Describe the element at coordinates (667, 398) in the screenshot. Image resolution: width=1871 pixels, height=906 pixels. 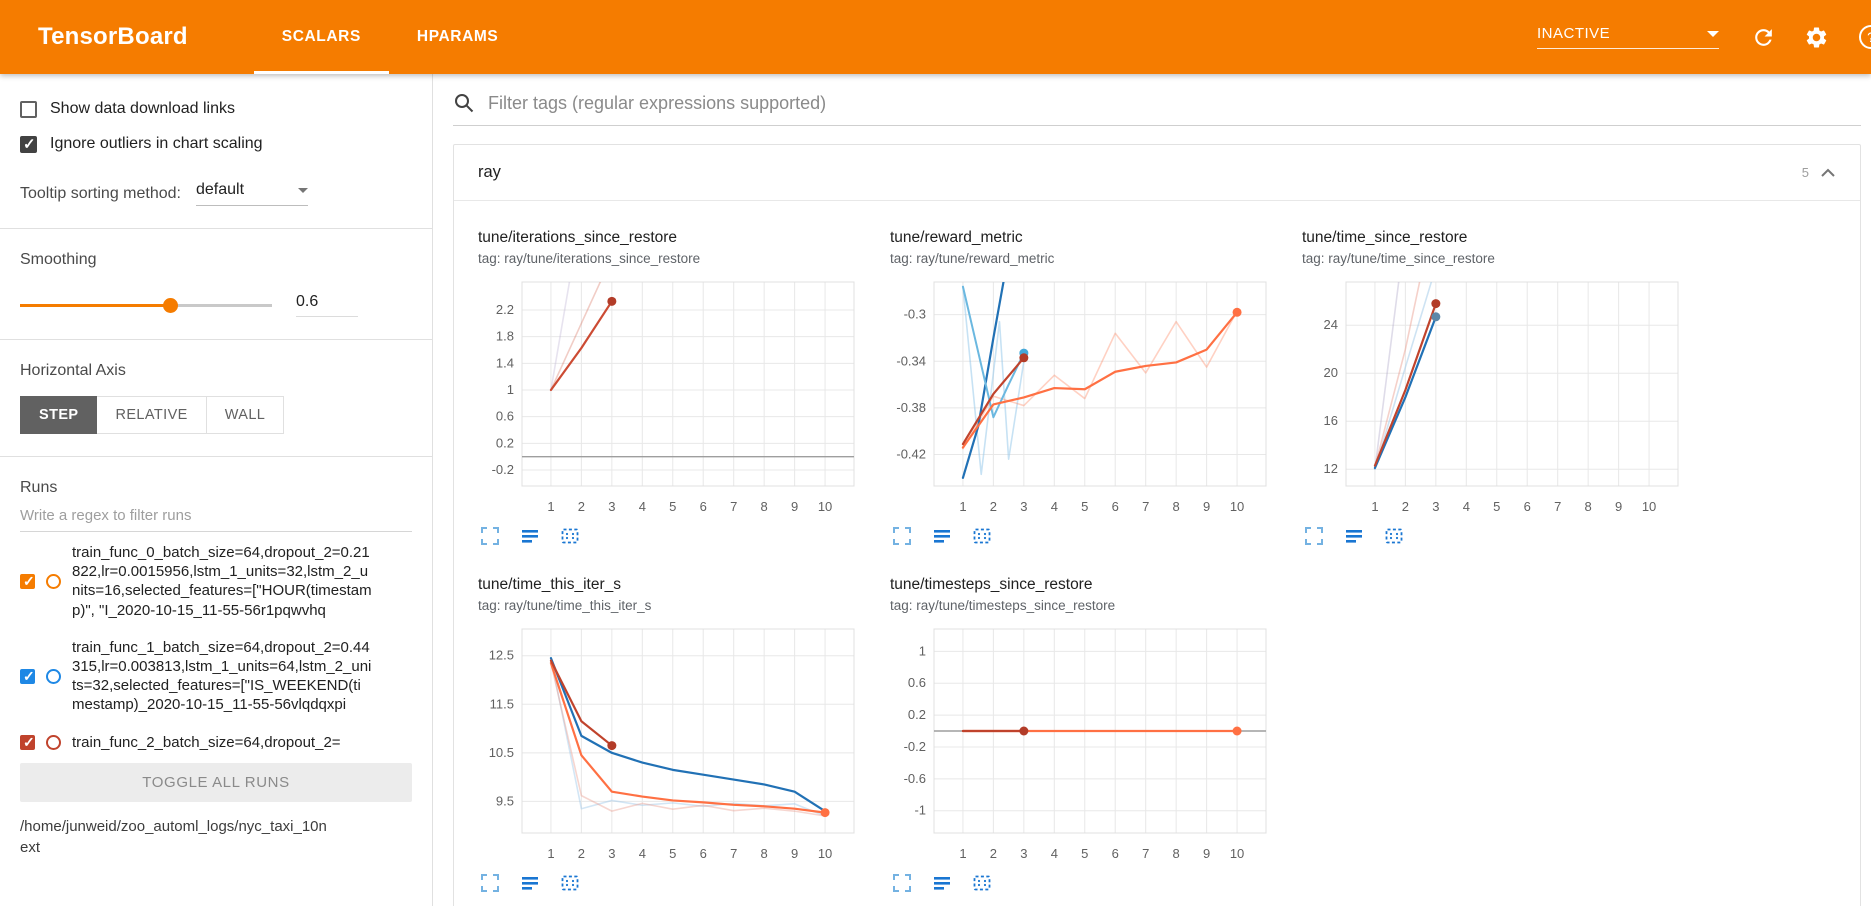
I see `line-chart: 1 2 3 4 5 6 7 8 9 10 -0.2 0.2 0.6 1 1.4 1.8 2.2` at that location.